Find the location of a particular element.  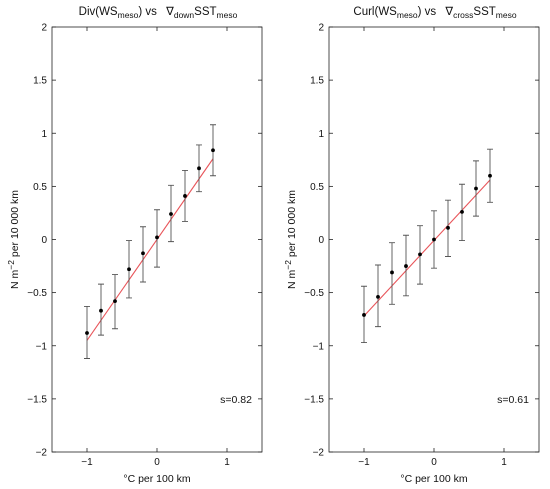

chart-title: Div(WSmeso) vs ∇downSSTmeso is located at coordinates (158, 13).